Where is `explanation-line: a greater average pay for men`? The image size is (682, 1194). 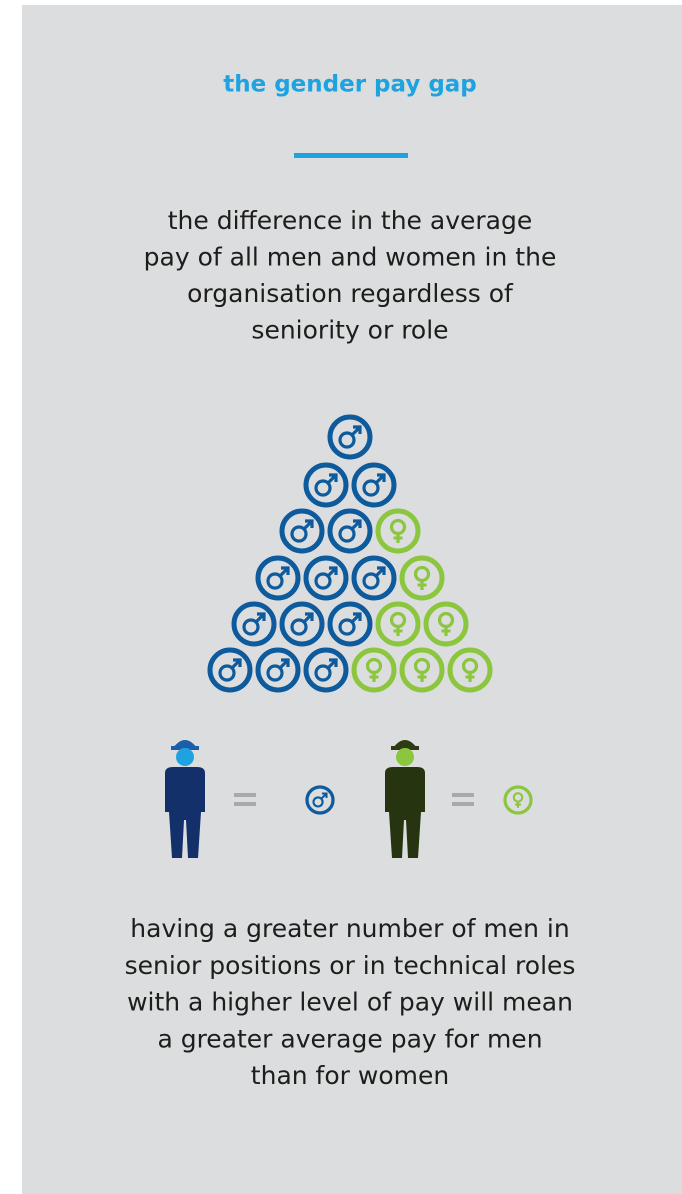 explanation-line: a greater average pay for men is located at coordinates (349, 1038).